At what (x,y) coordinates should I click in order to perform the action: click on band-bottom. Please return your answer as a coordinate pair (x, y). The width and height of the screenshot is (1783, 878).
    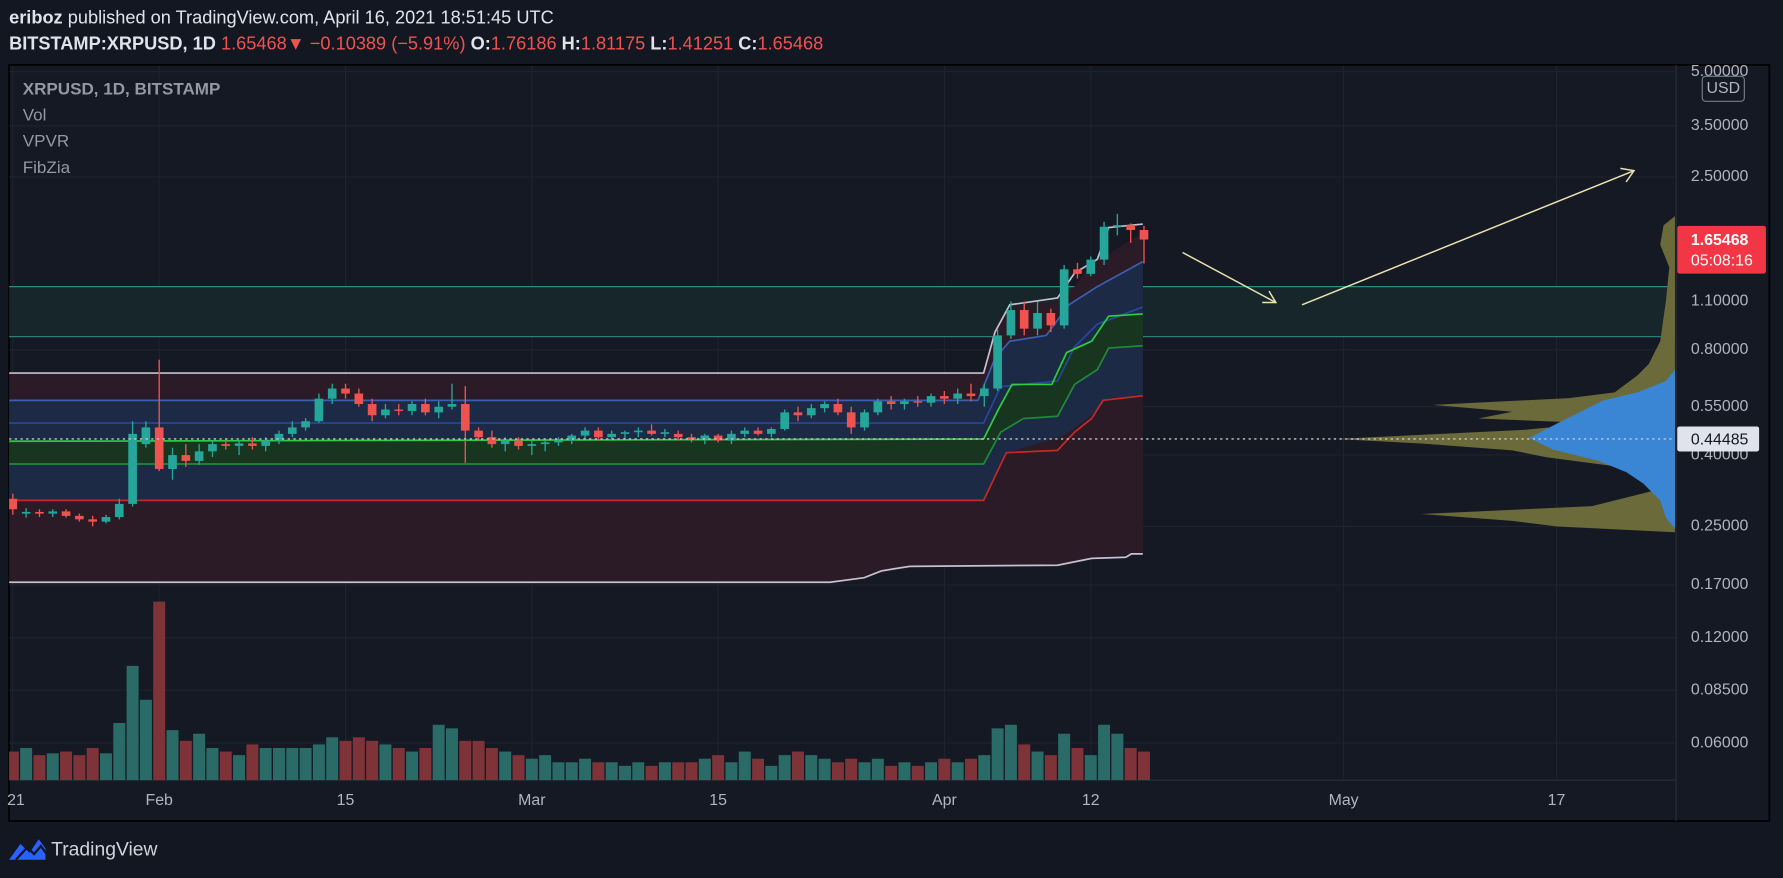
    Looking at the image, I should click on (576, 568).